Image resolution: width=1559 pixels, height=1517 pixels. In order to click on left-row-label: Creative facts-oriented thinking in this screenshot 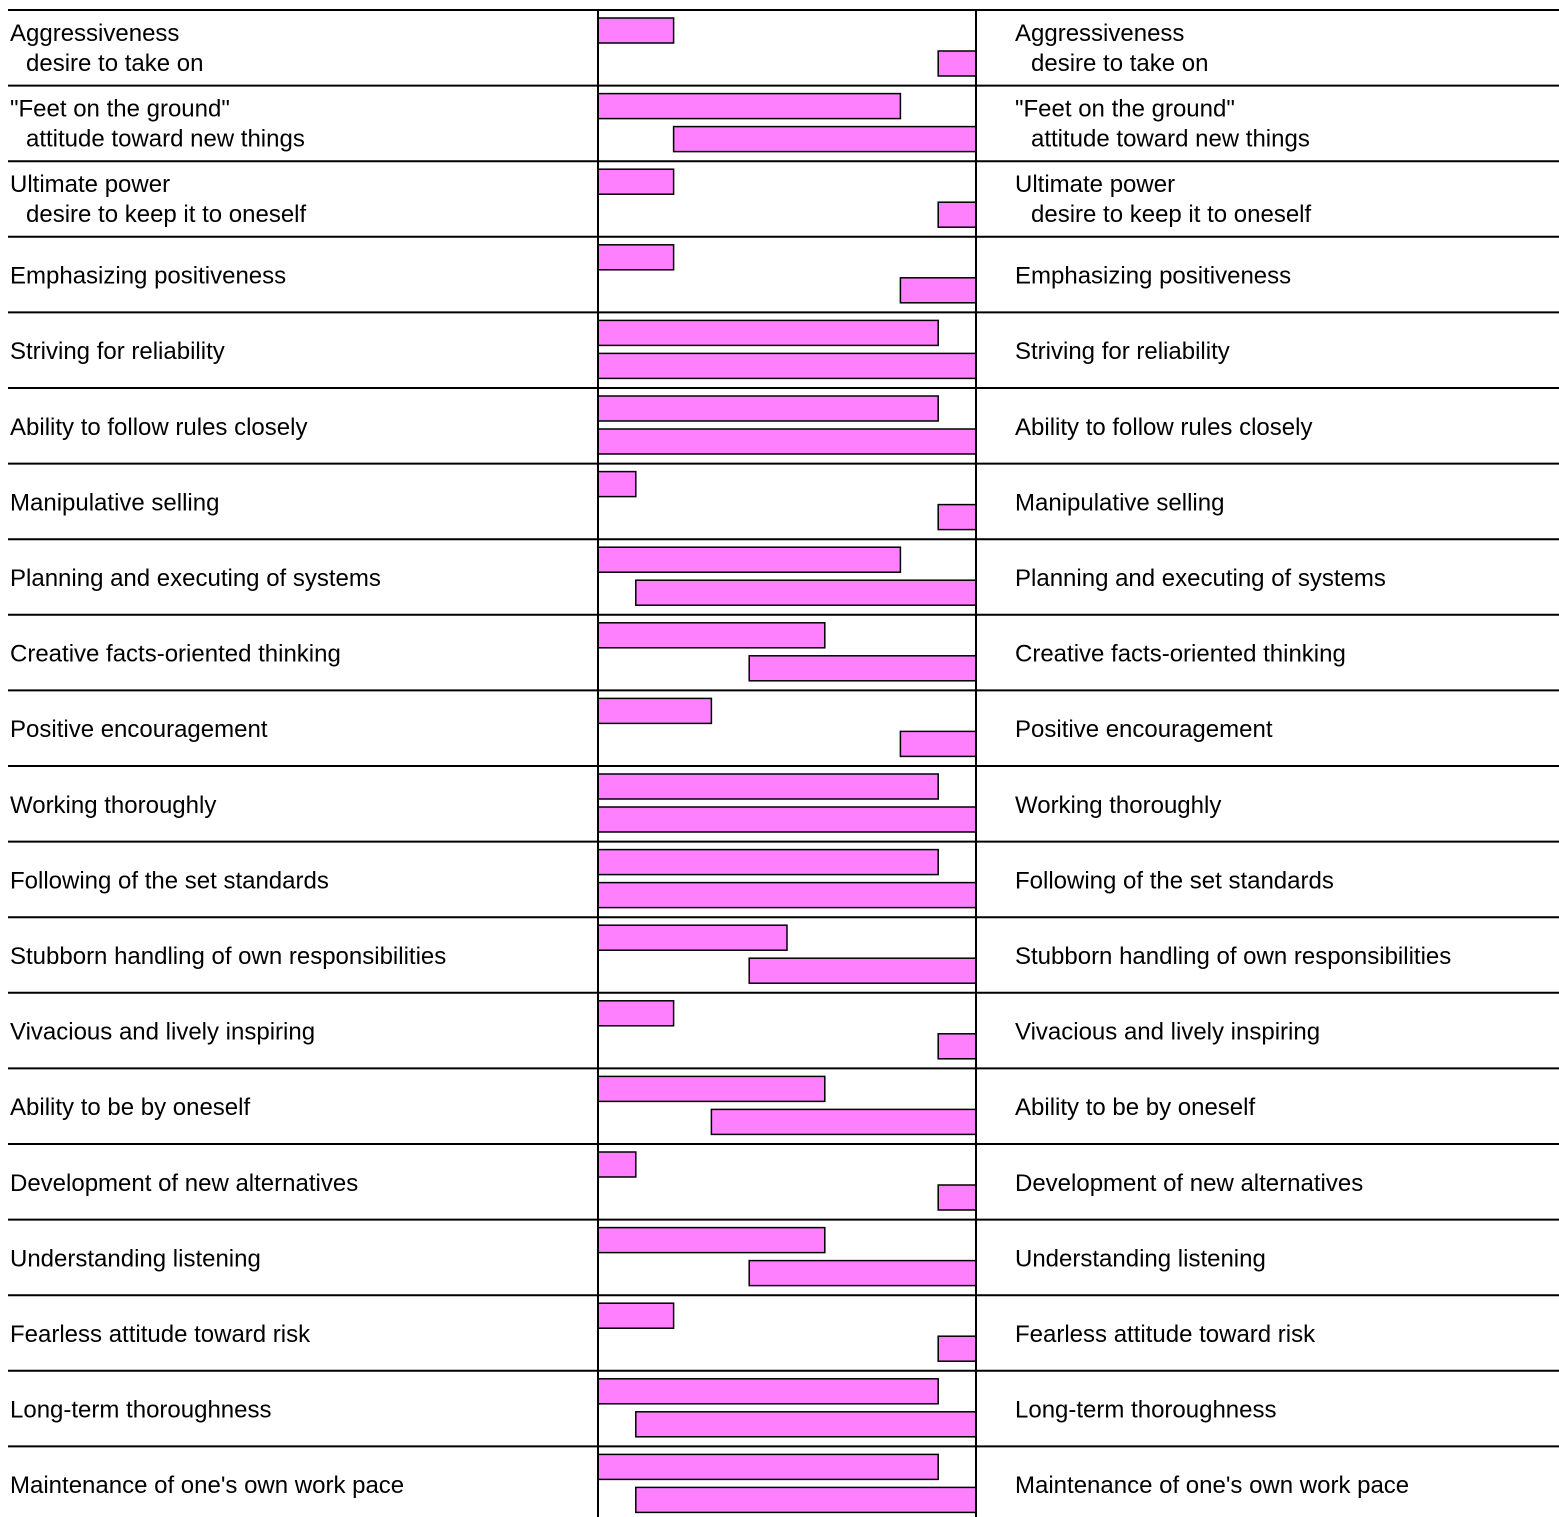, I will do `click(175, 654)`.